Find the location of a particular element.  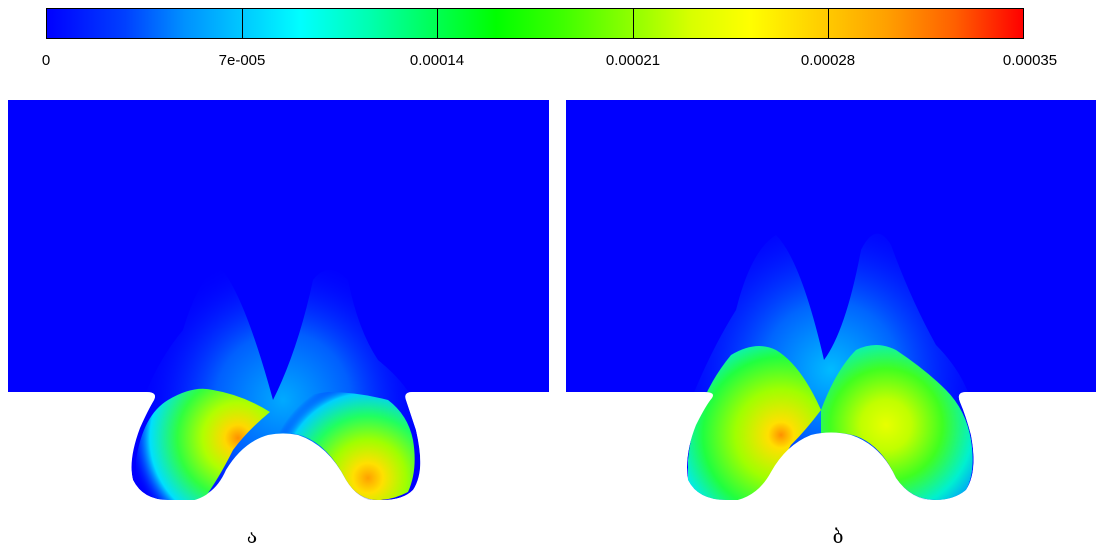

colorbar-gradient is located at coordinates (535, 23).